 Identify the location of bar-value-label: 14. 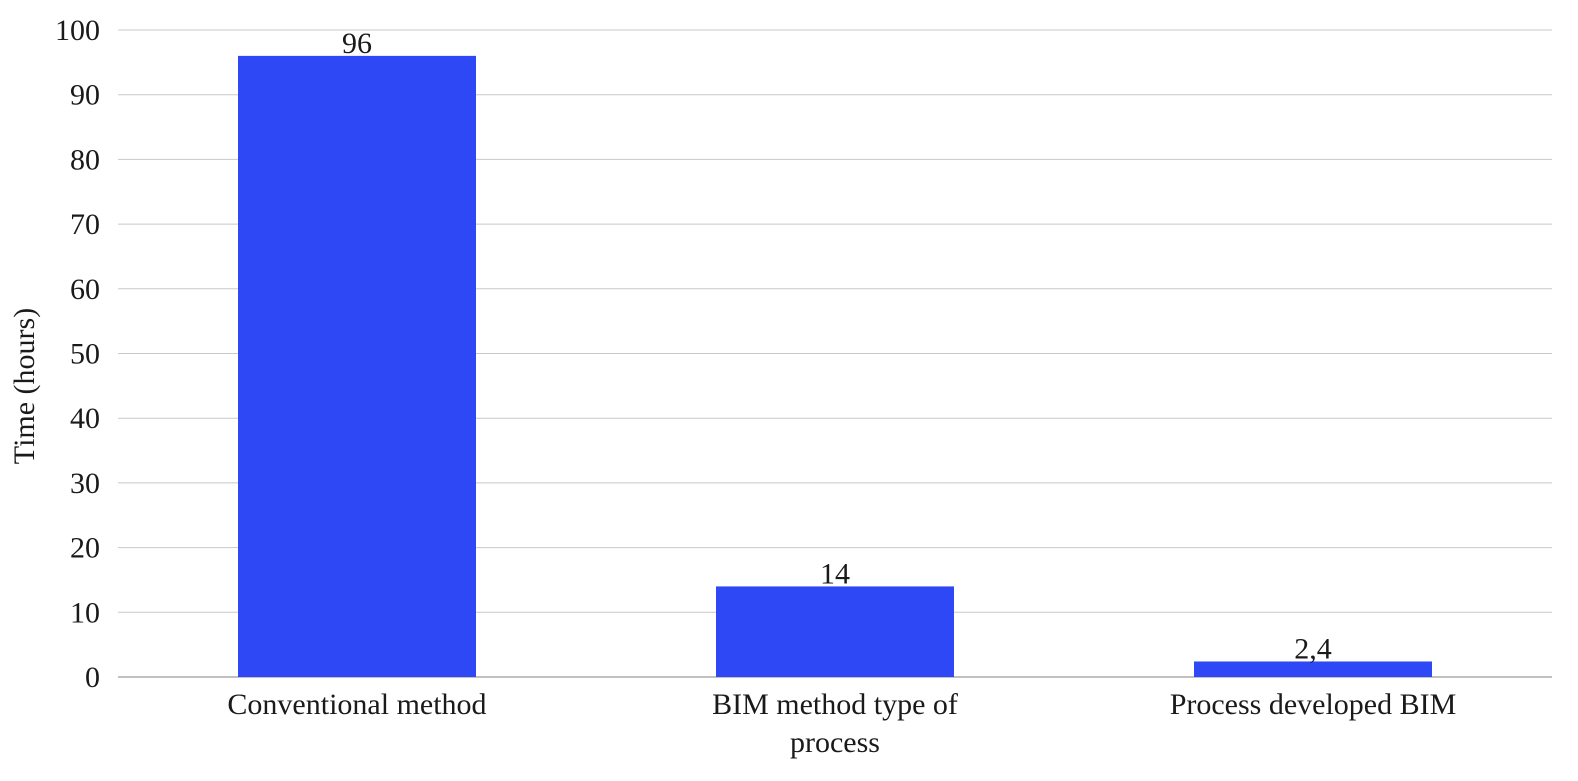
(835, 573).